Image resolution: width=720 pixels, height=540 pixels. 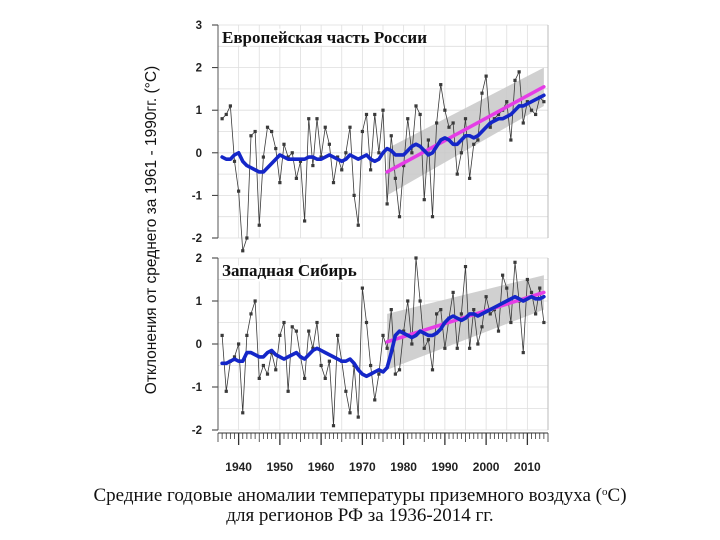 What do you see at coordinates (360, 515) in the screenshot?
I see `caption-line-2: для регионов РФ за 1936-2014 гг.` at bounding box center [360, 515].